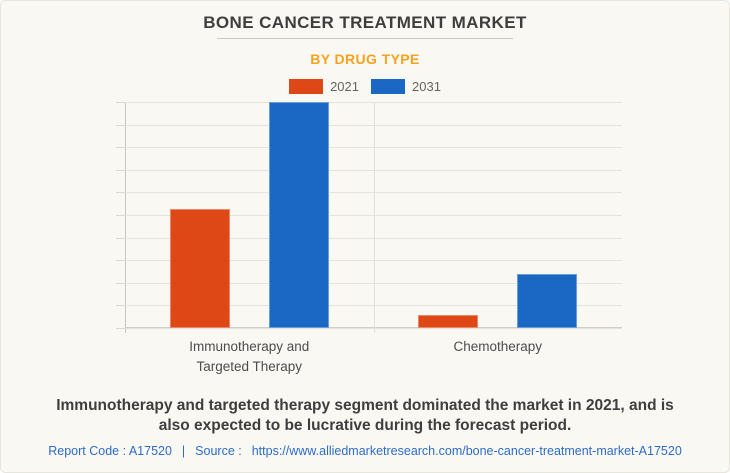  I want to click on source-label: Source :, so click(218, 451).